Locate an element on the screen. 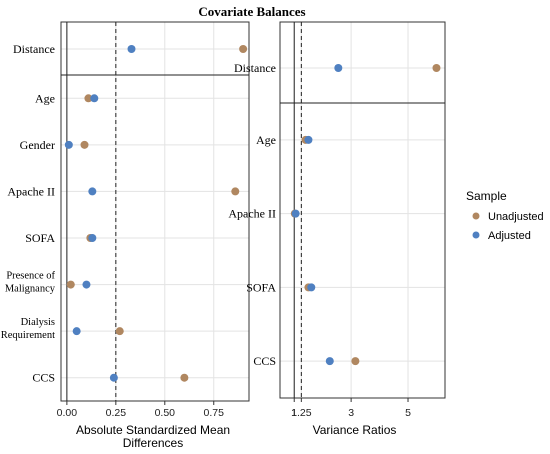 This screenshot has height=454, width=550. x-tick-label: 0.00 is located at coordinates (67, 413).